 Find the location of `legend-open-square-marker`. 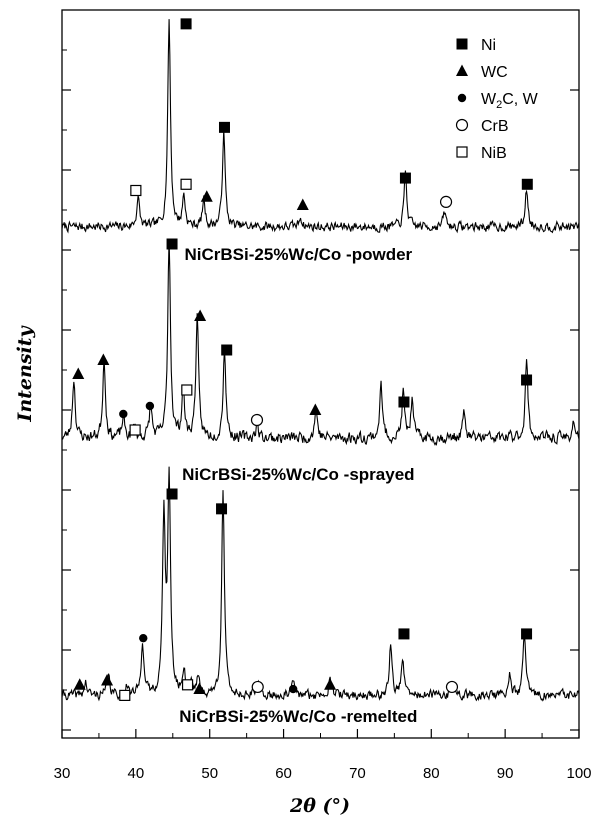

legend-open-square-marker is located at coordinates (462, 152).